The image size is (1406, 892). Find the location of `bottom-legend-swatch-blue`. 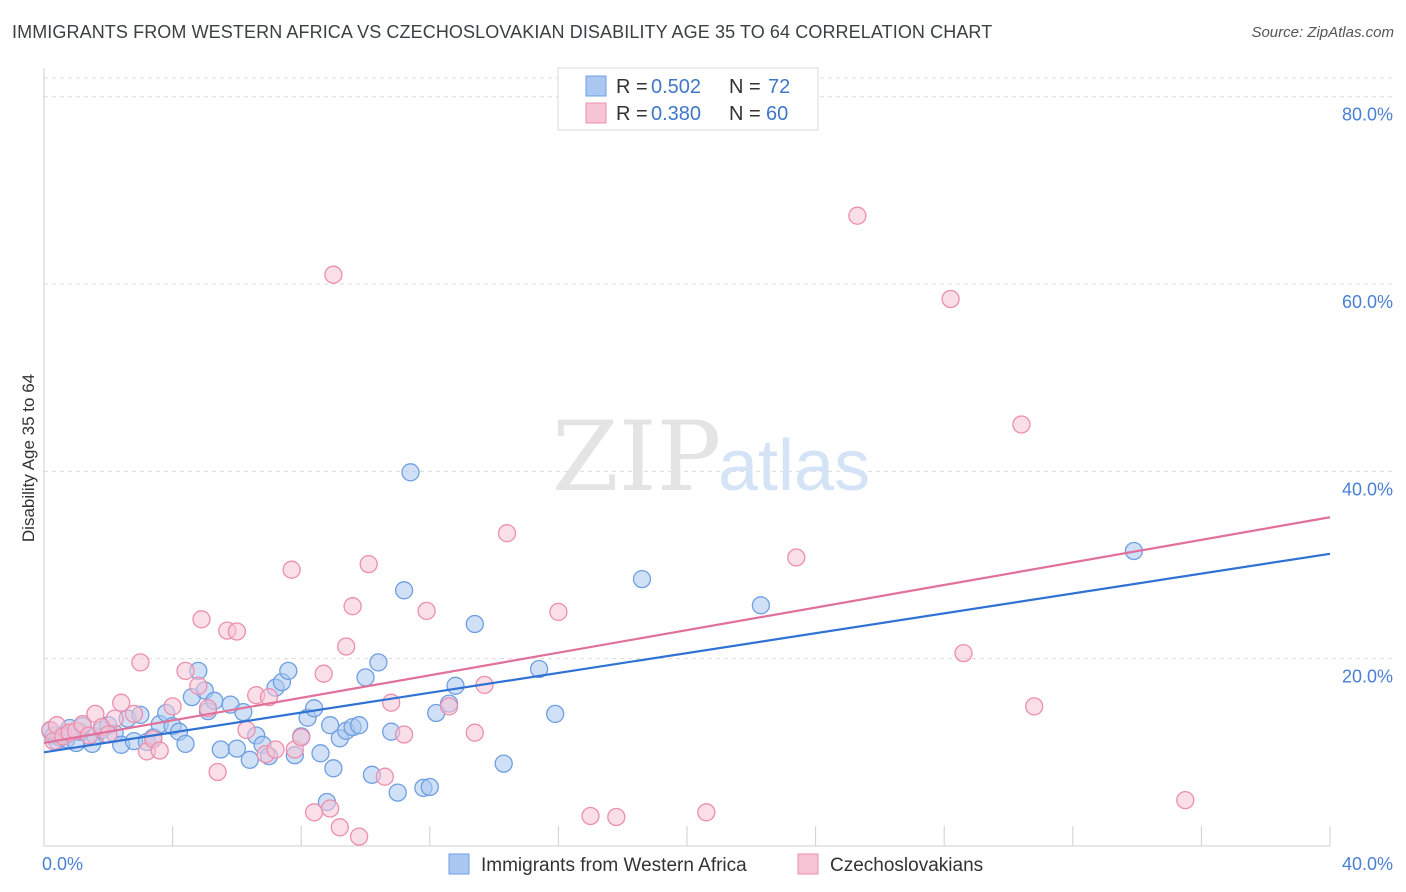

bottom-legend-swatch-blue is located at coordinates (459, 864).